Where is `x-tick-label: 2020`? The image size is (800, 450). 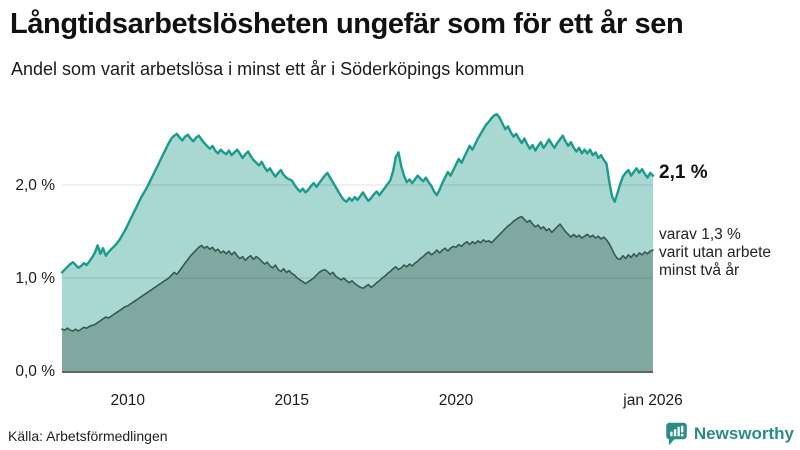
x-tick-label: 2020 is located at coordinates (456, 400).